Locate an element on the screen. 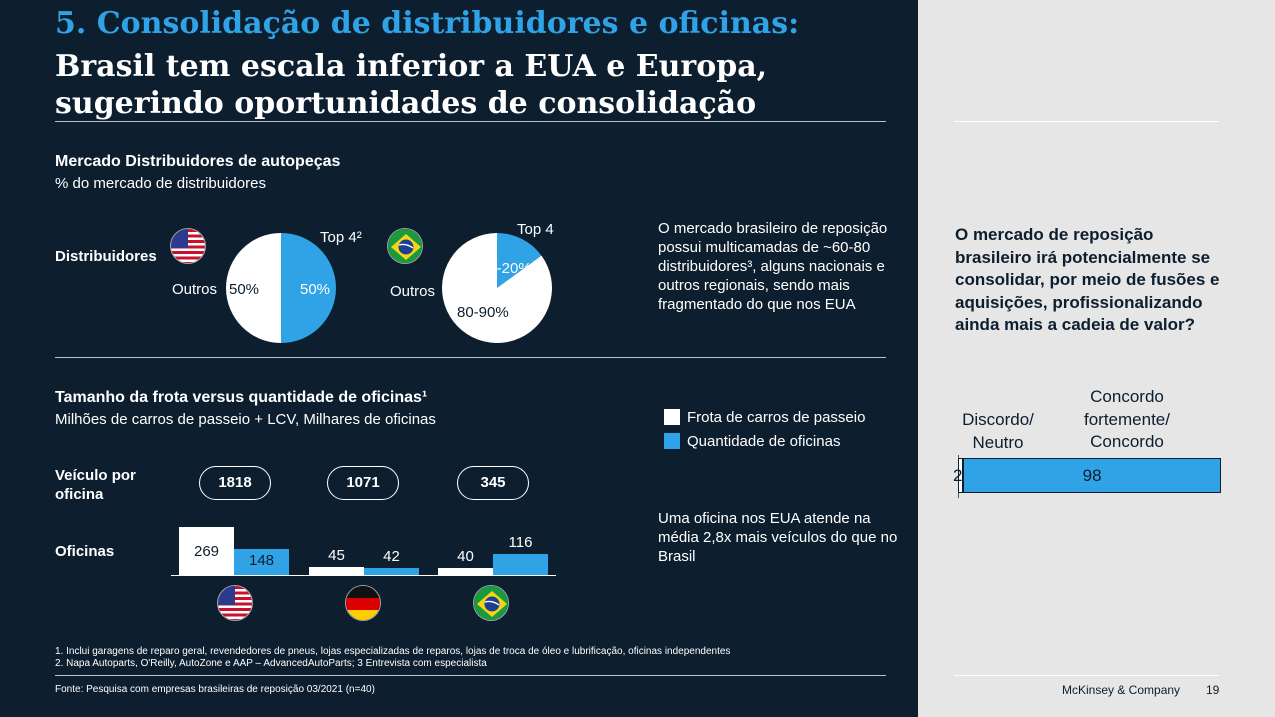  pie-top-label-br: Top 4 is located at coordinates (535, 229).